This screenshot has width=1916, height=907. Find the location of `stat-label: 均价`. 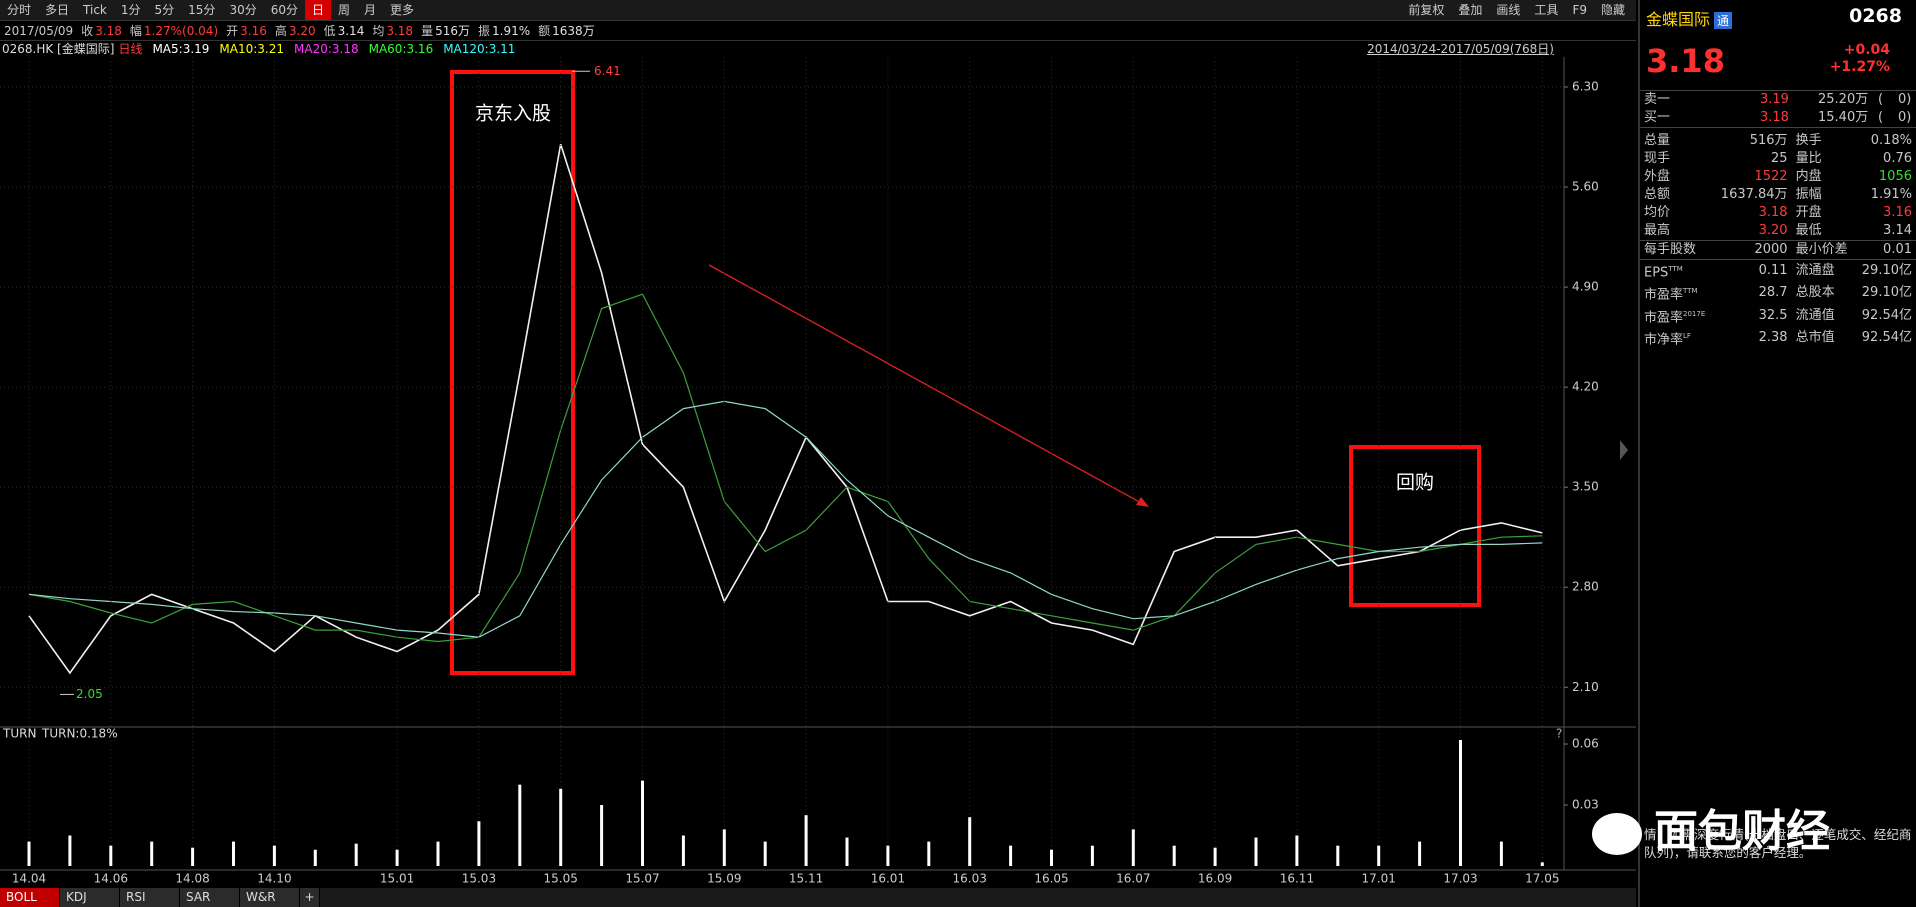

stat-label: 均价 is located at coordinates (1676, 213).